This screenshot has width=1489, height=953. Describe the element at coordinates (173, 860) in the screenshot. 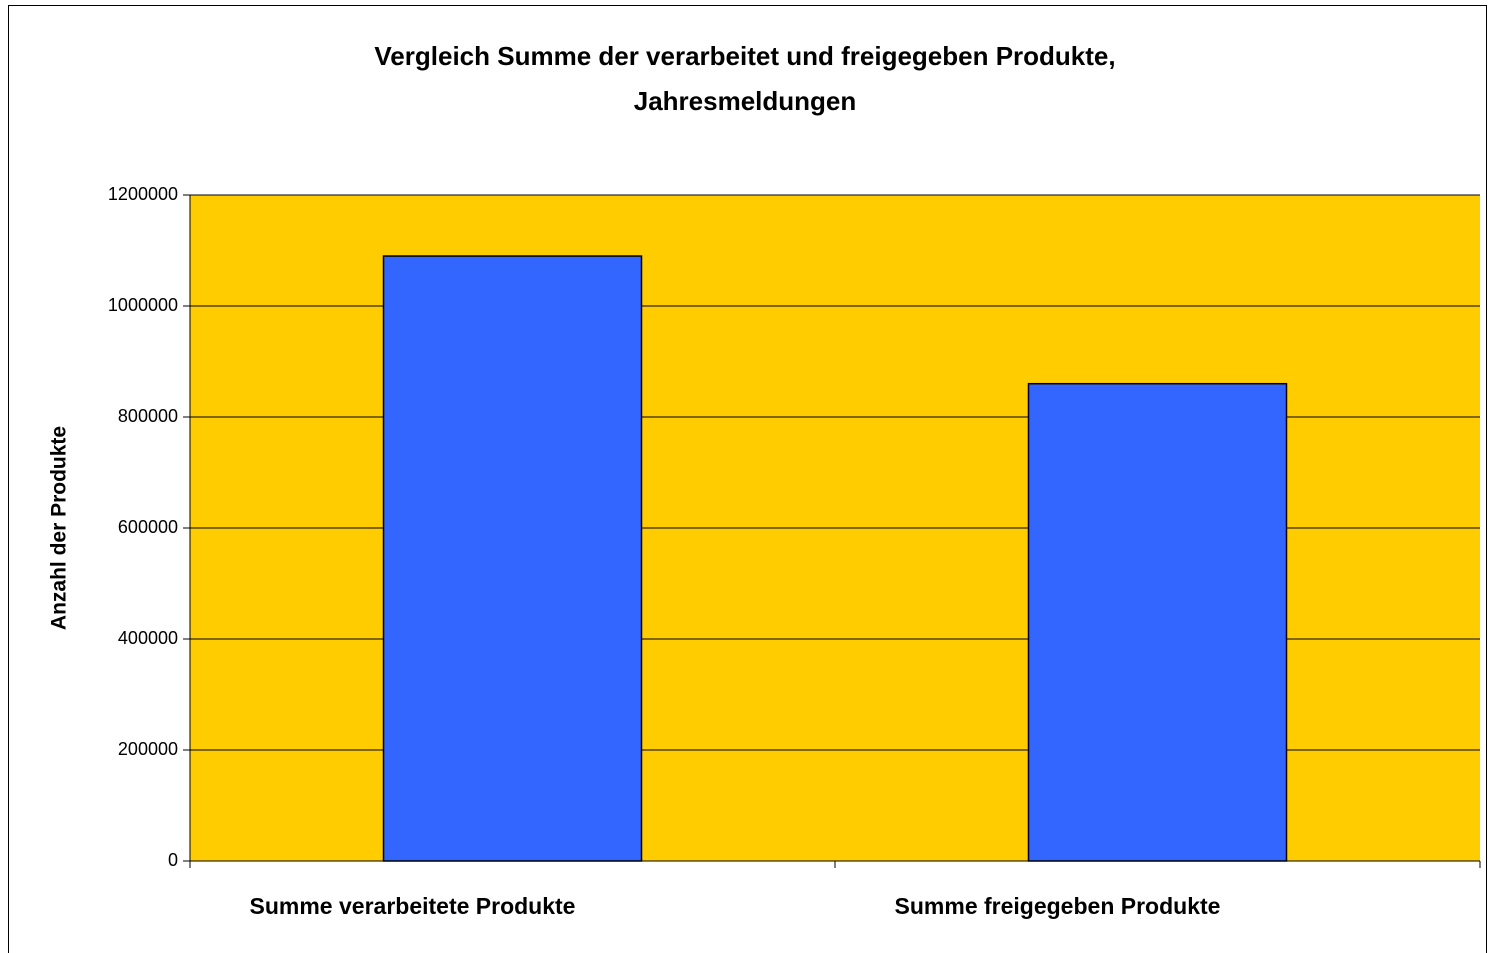

I see `y-tick-label: 0` at that location.